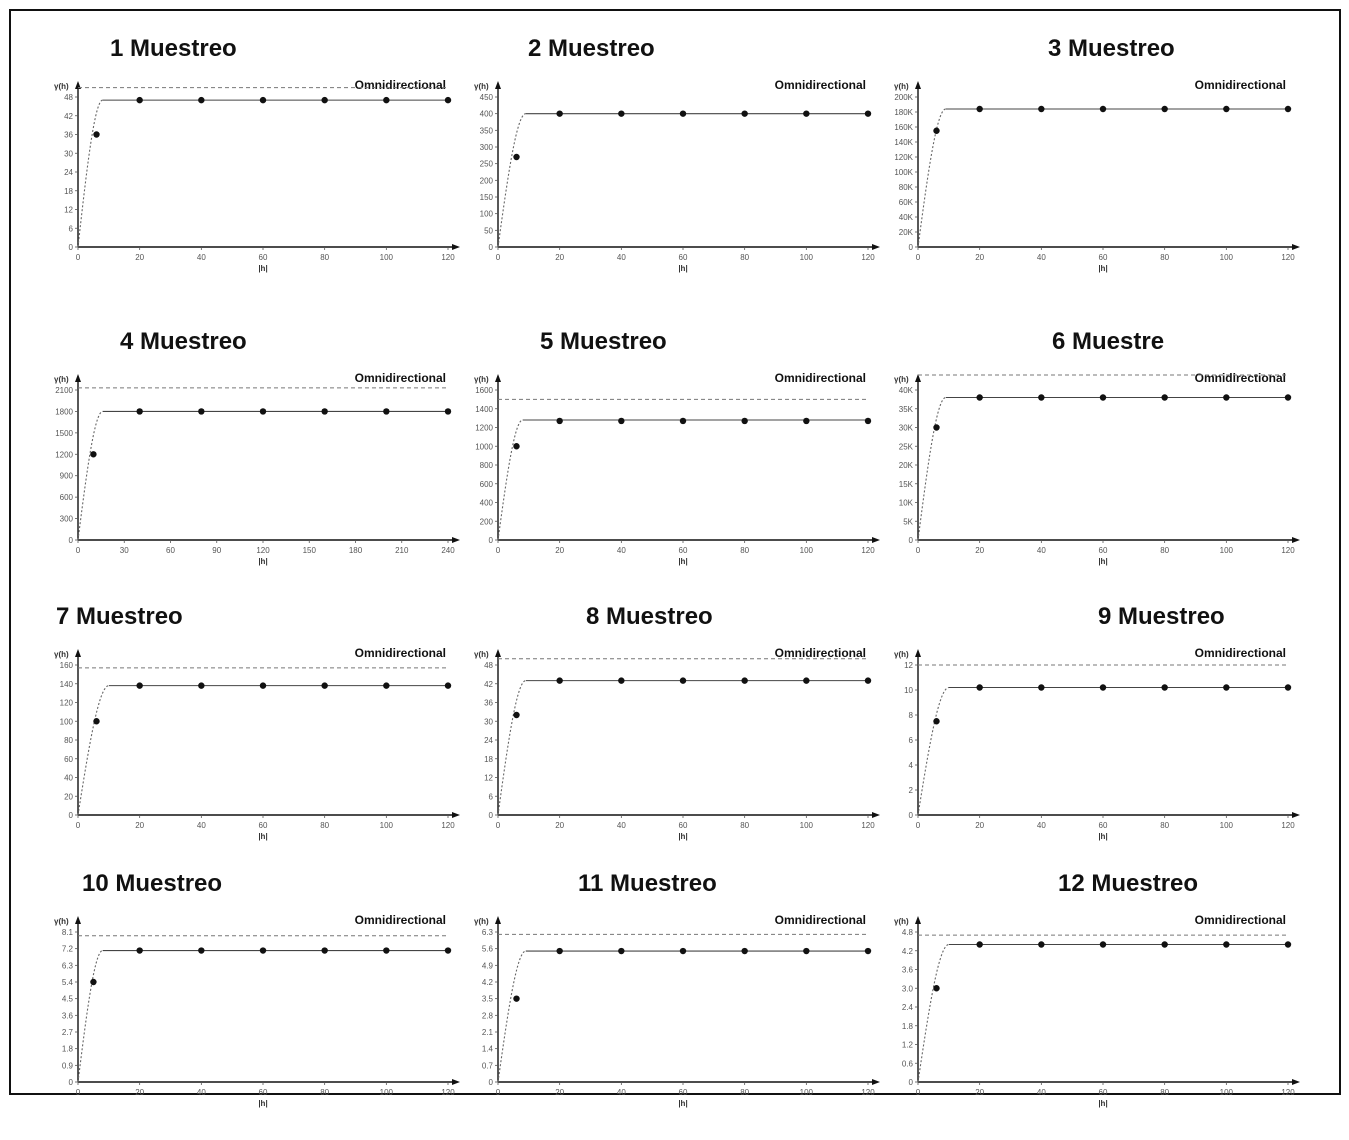 Image resolution: width=1349 pixels, height=1140 pixels. I want to click on x-tick-label: 150, so click(310, 550).